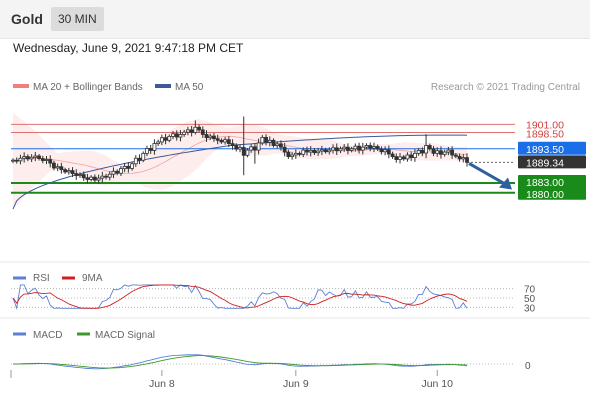 This screenshot has width=590, height=400. Describe the element at coordinates (545, 125) in the screenshot. I see `level-label-1901.00: 1901.00` at that location.